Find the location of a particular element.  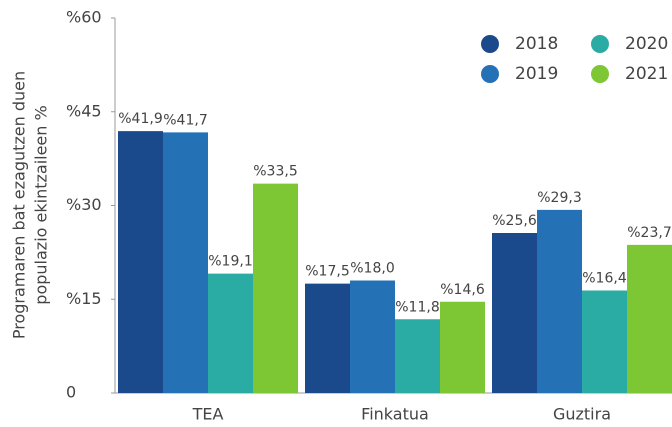

value-label: %41,7 is located at coordinates (185, 120).